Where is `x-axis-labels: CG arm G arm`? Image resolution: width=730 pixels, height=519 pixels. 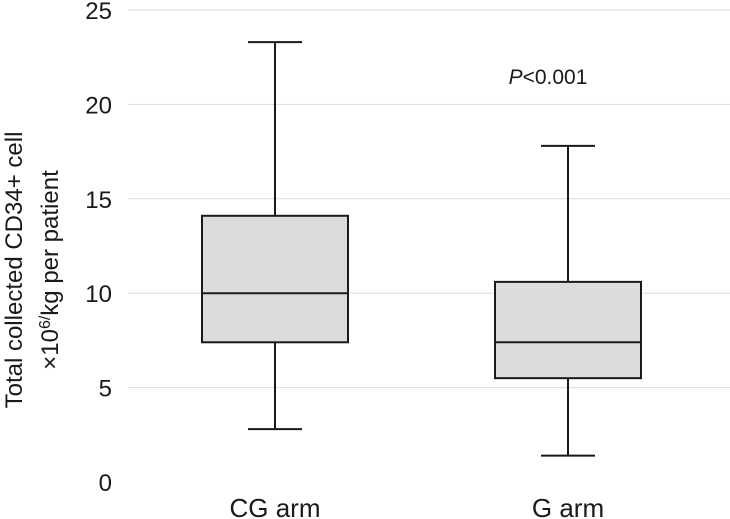
x-axis-labels: CG arm G arm is located at coordinates (417, 506).